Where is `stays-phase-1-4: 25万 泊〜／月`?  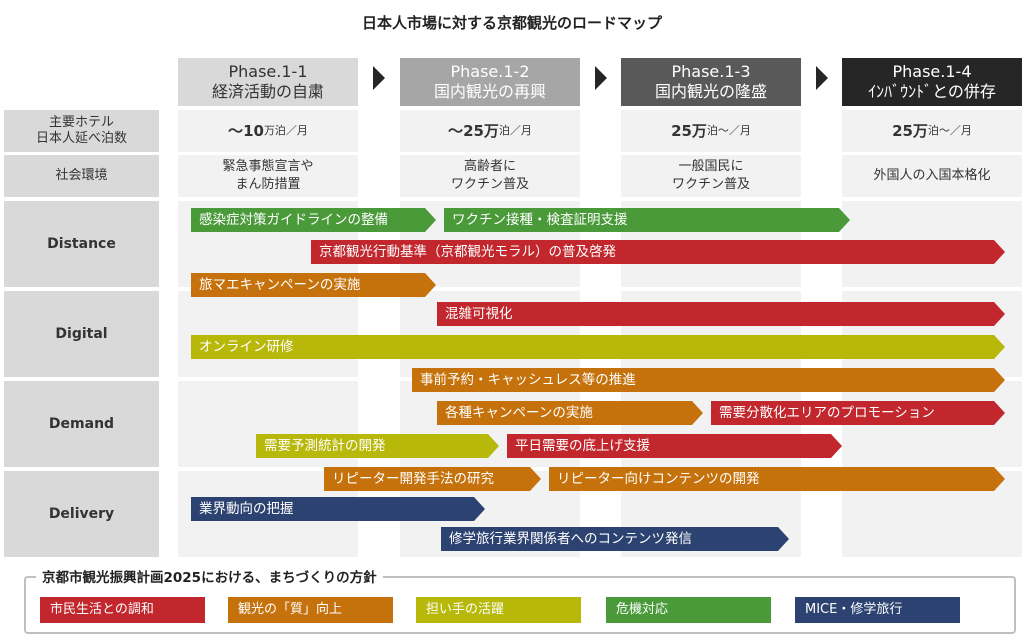
stays-phase-1-4: 25万 泊〜／月 is located at coordinates (932, 131).